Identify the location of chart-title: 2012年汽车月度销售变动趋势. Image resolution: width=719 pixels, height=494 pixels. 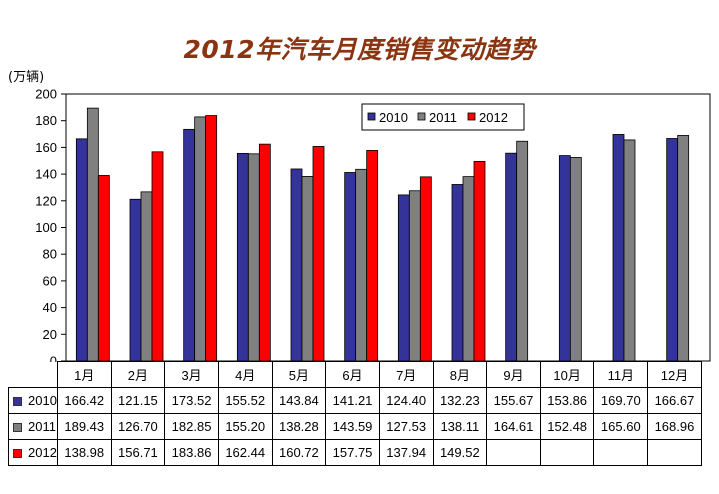
(359, 49).